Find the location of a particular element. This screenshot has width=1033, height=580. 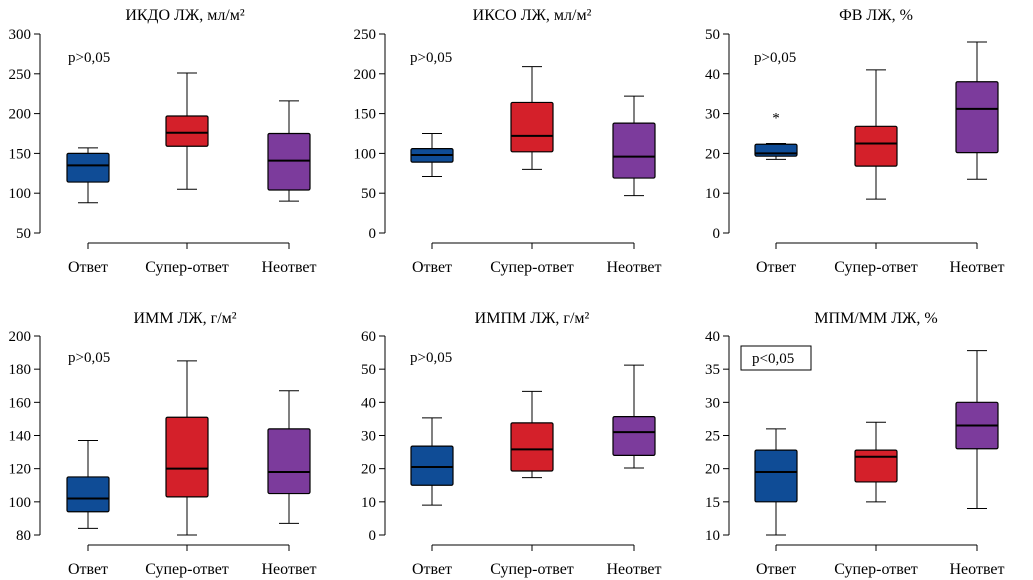

y-tick-label: 300 is located at coordinates (20, 35).